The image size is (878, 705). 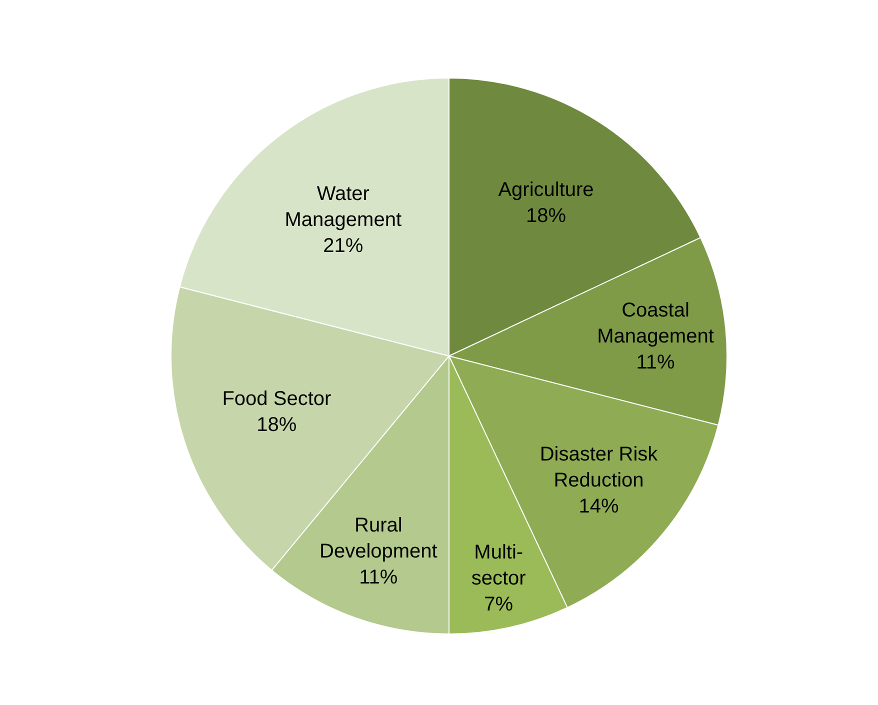 What do you see at coordinates (277, 399) in the screenshot?
I see `slice-label: Food Sector` at bounding box center [277, 399].